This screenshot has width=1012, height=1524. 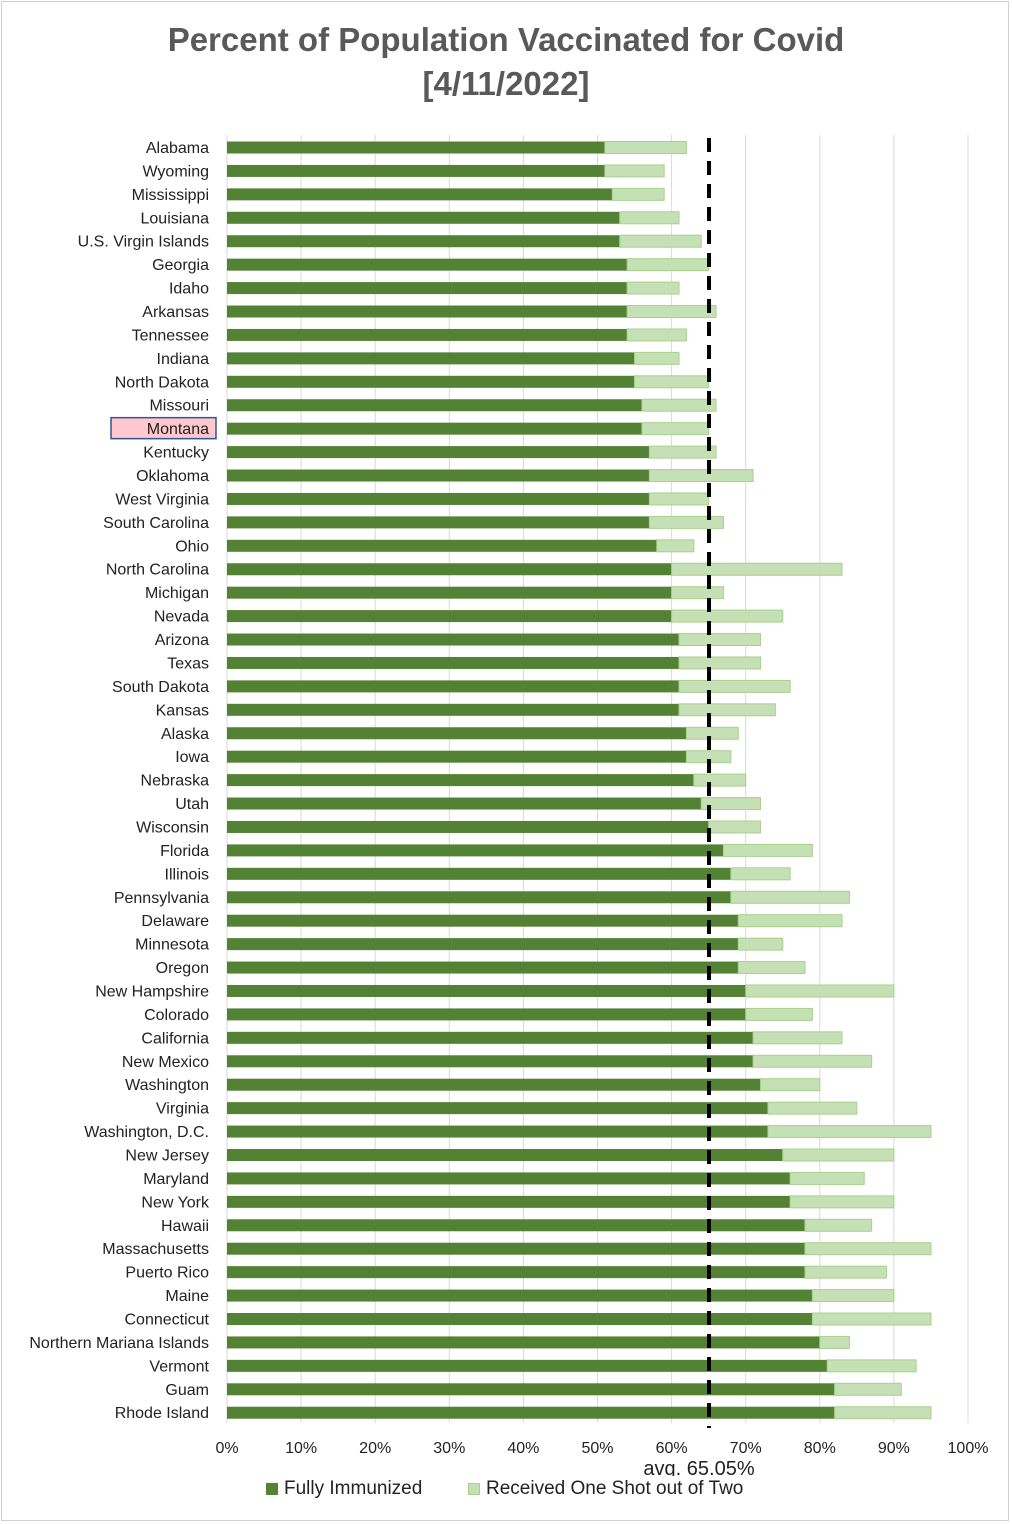 What do you see at coordinates (301, 1448) in the screenshot?
I see `x-tick-label: 10%` at bounding box center [301, 1448].